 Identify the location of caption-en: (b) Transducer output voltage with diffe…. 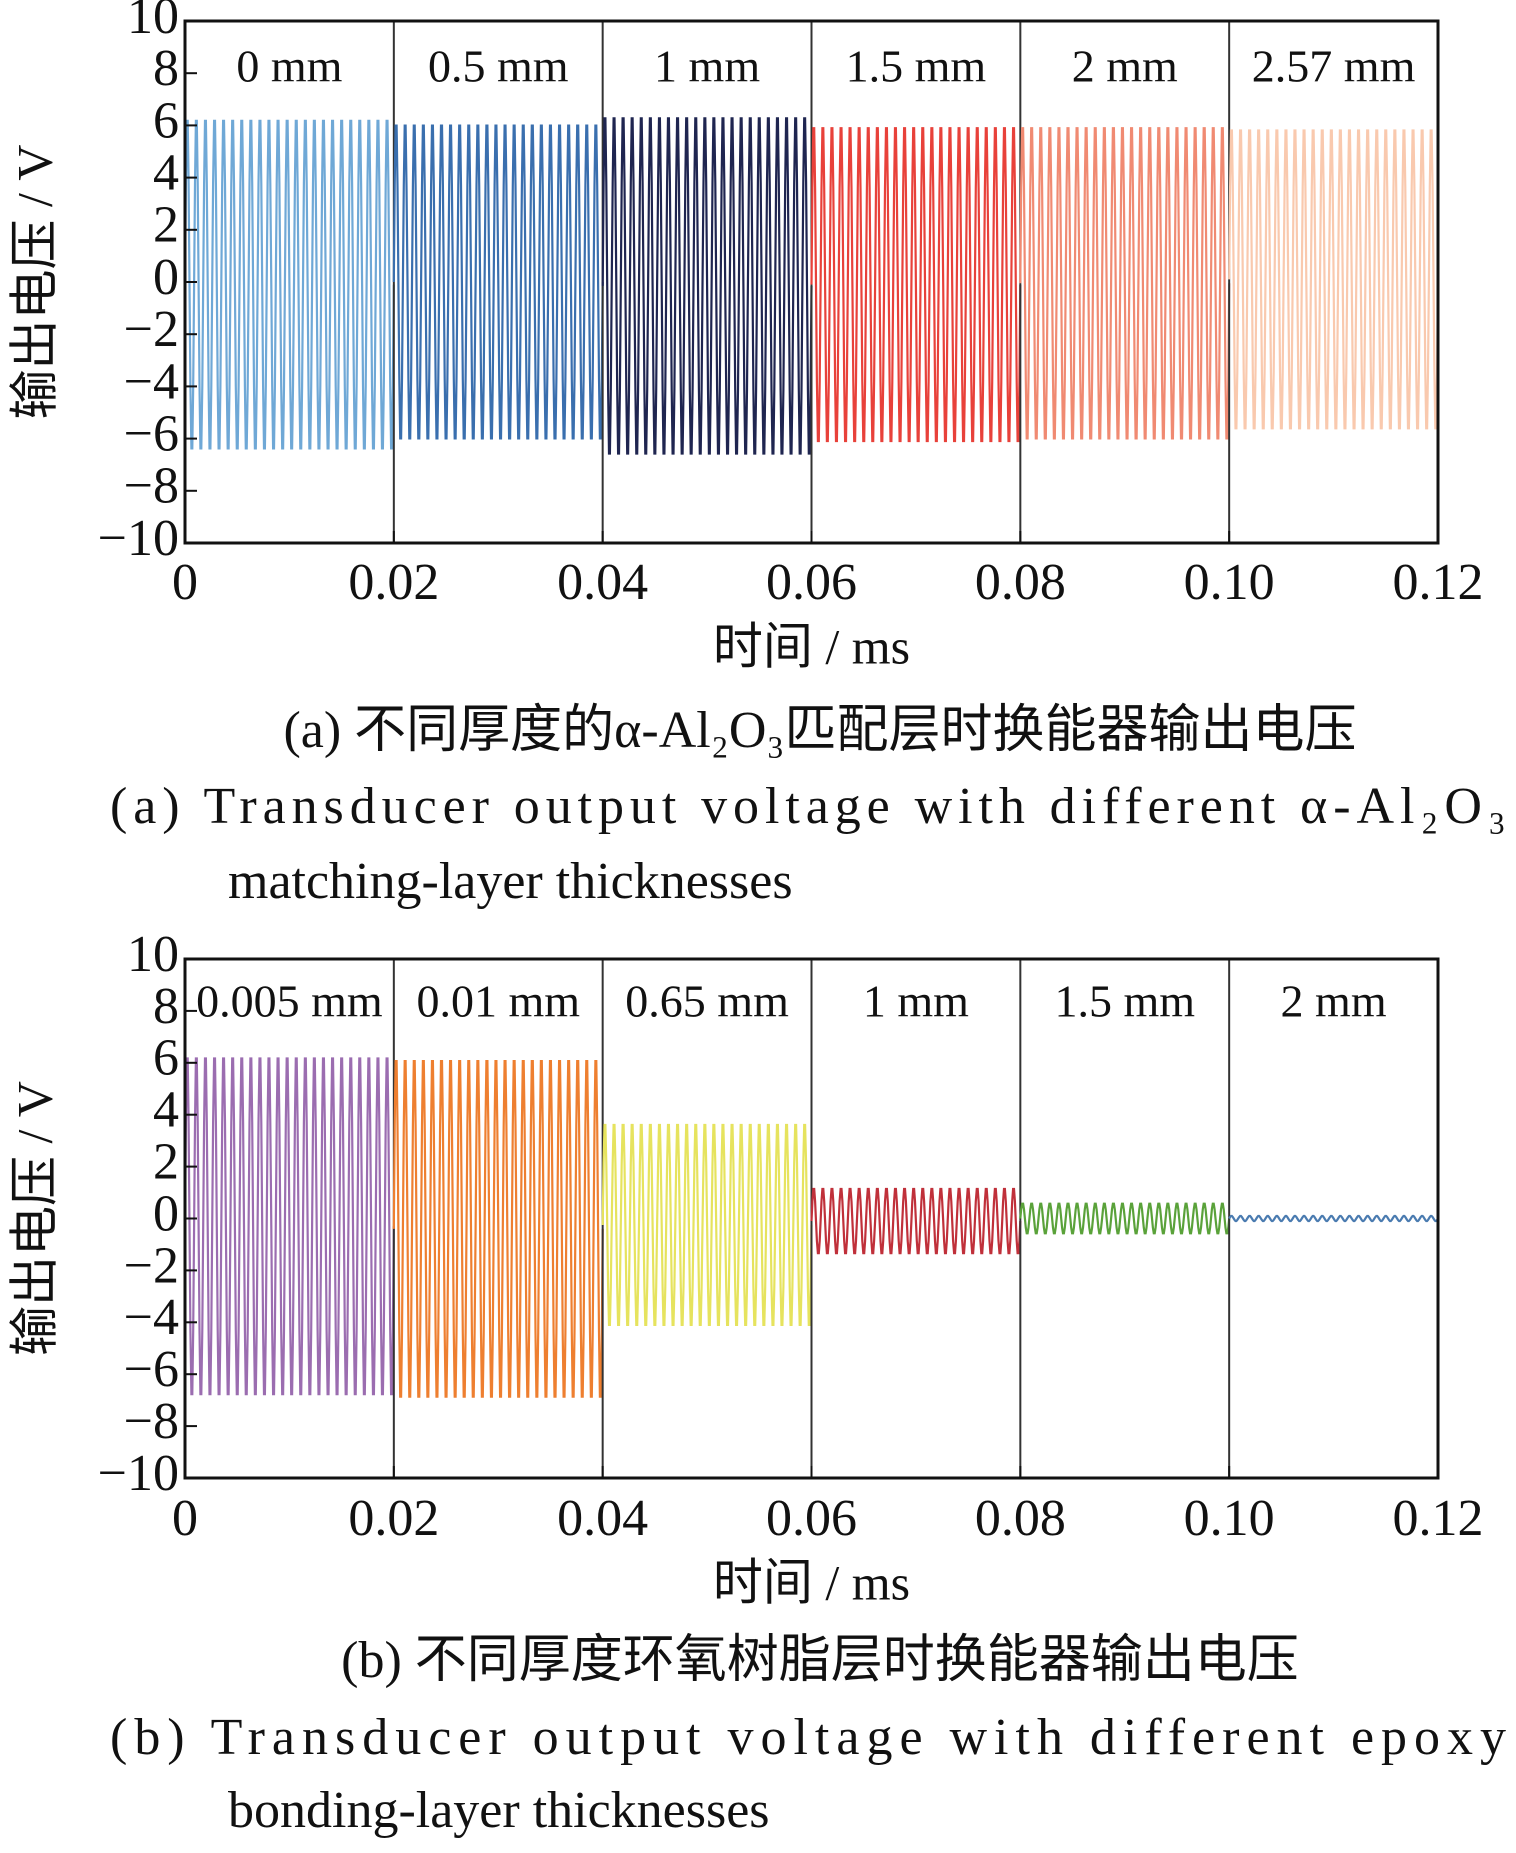
(808, 1737).